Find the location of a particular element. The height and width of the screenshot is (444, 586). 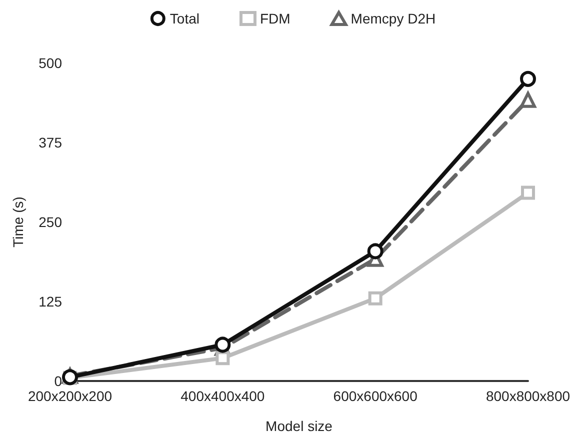

x-tick-label: 400x400x400 is located at coordinates (222, 396).